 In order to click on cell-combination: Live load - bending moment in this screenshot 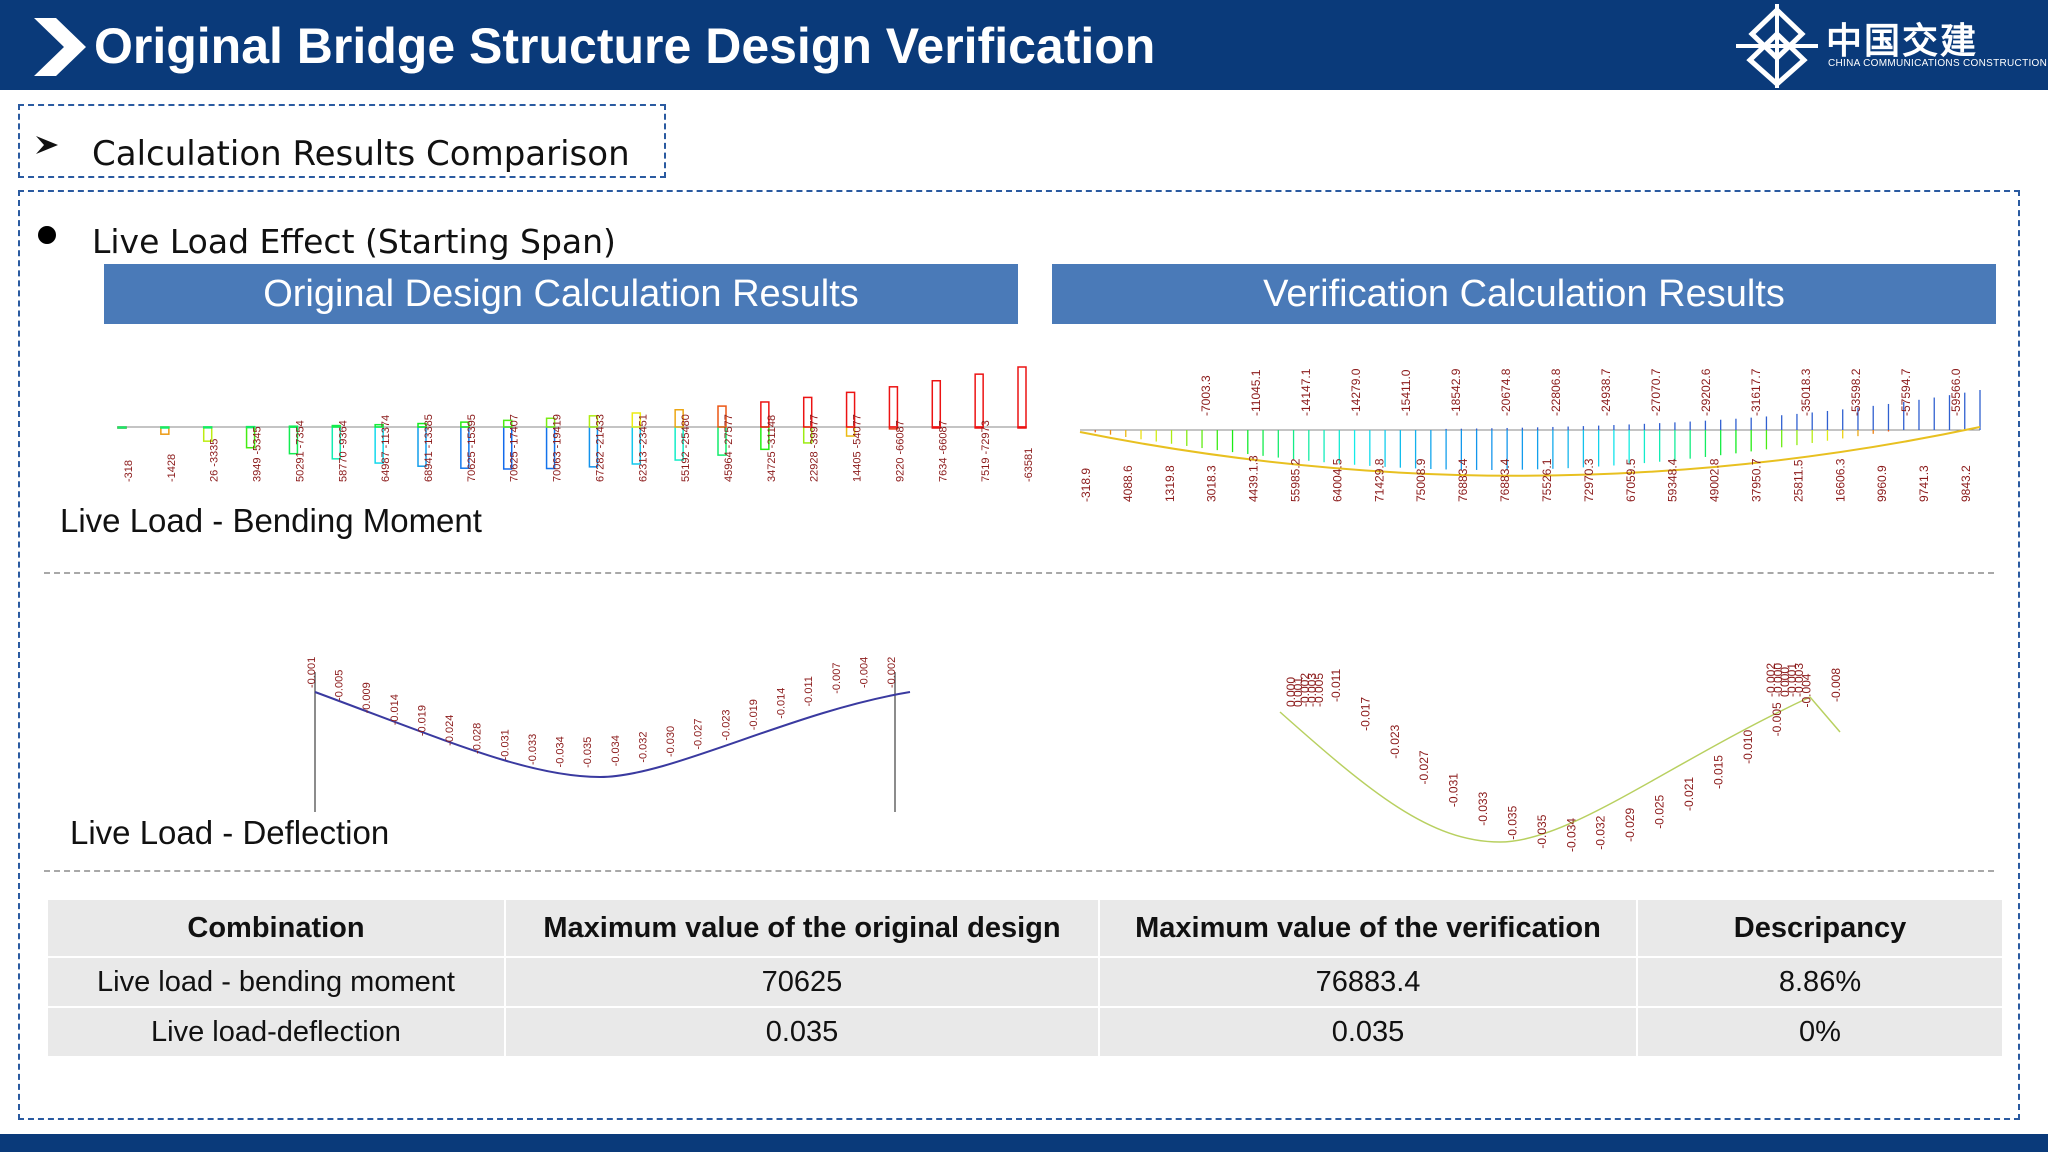, I will do `click(276, 982)`.